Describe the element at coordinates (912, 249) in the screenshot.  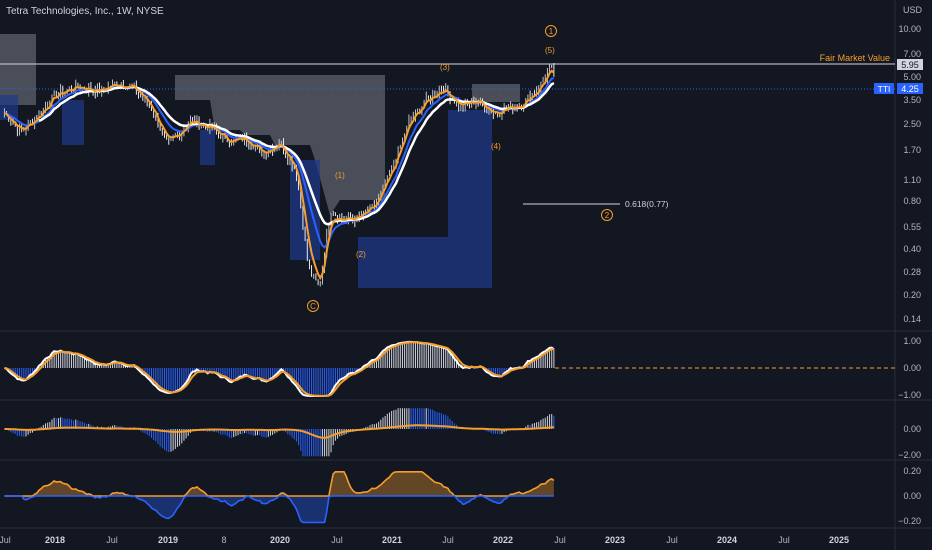
I see `price-tick: 0.40` at that location.